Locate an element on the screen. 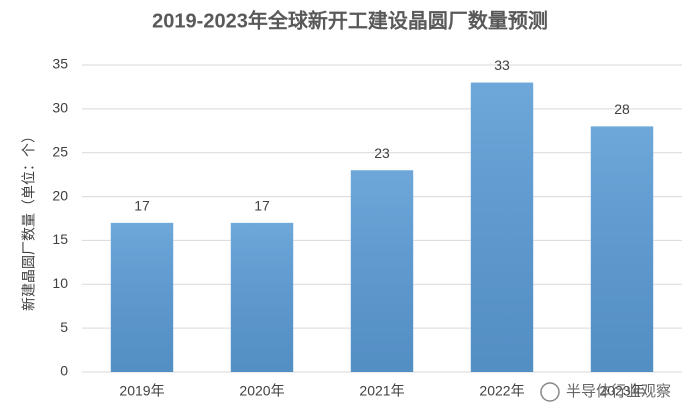 The image size is (700, 411). y-tick-label: 25 is located at coordinates (60, 151).